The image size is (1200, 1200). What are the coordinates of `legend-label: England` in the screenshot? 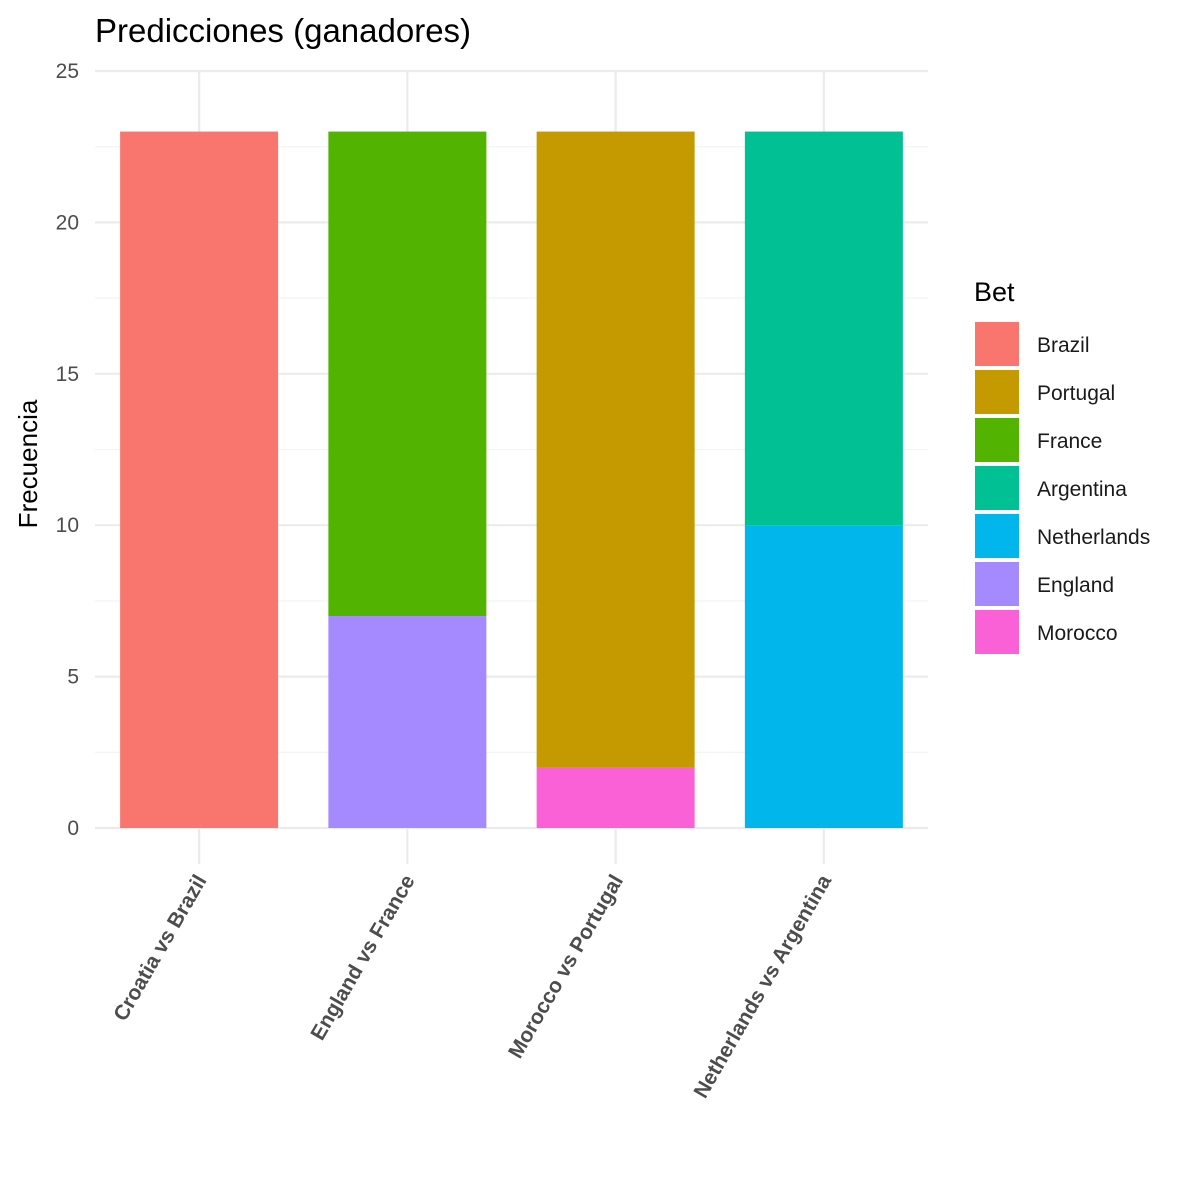 It's located at (1075, 585).